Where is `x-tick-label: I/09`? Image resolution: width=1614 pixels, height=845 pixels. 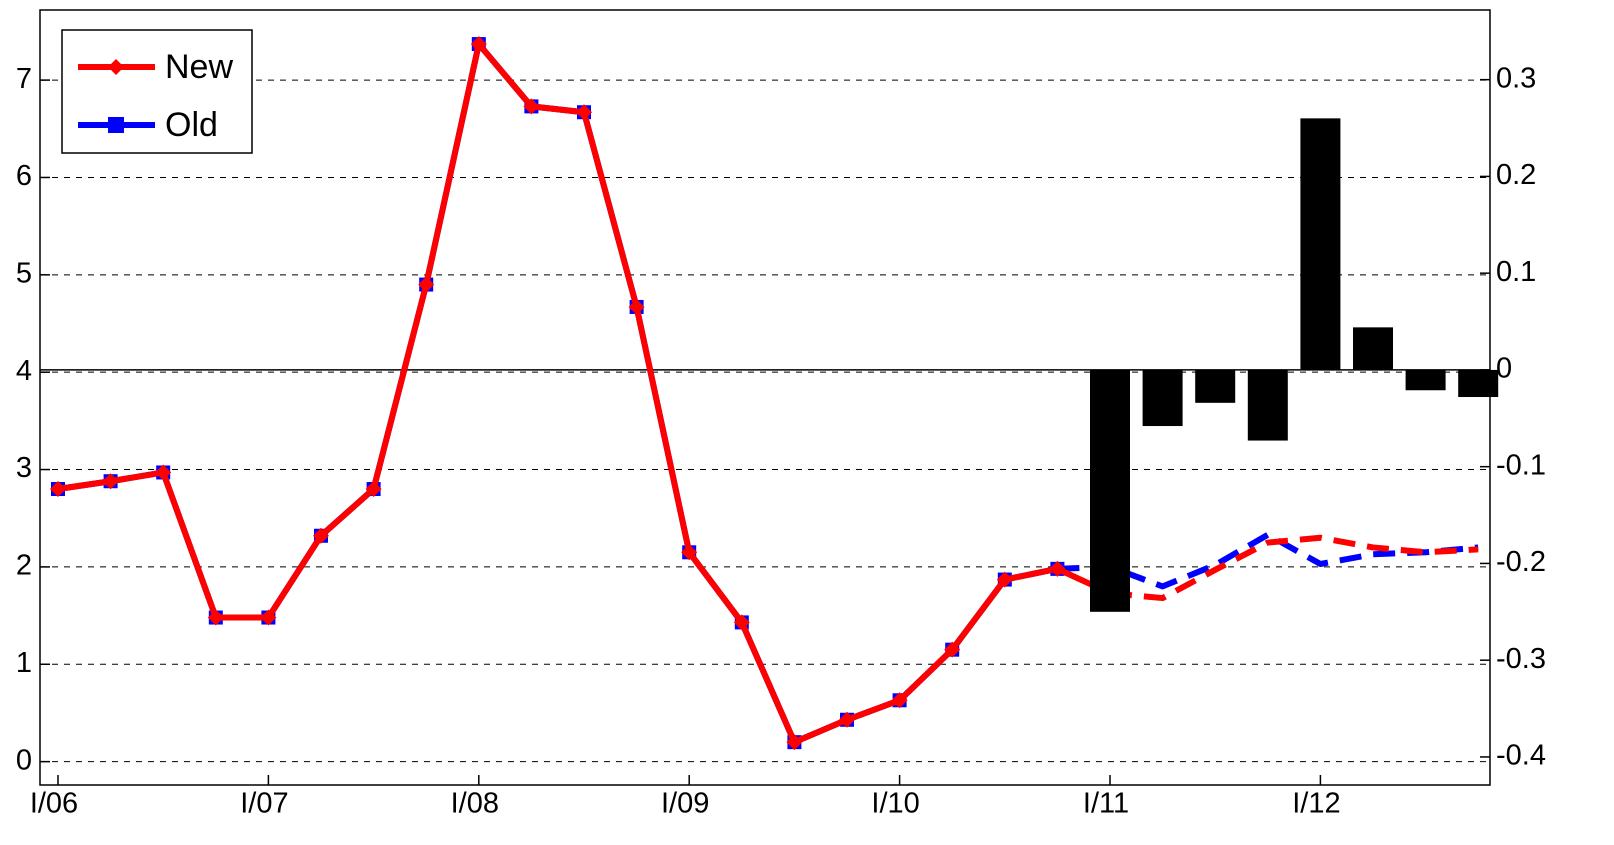
x-tick-label: I/09 is located at coordinates (685, 804).